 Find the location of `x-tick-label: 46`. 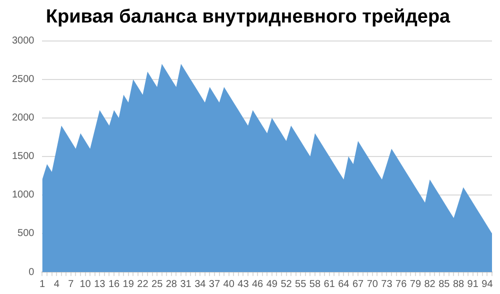

x-tick-label: 46 is located at coordinates (258, 284).